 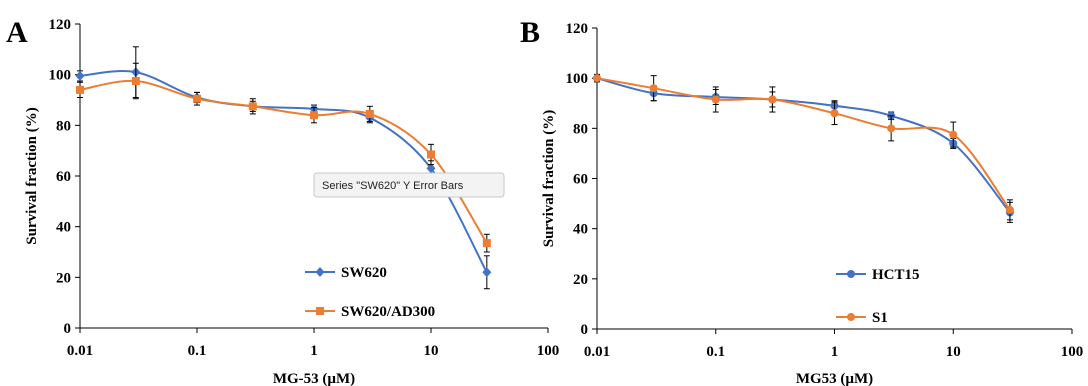 What do you see at coordinates (896, 275) in the screenshot?
I see `legend-label: HCT15` at bounding box center [896, 275].